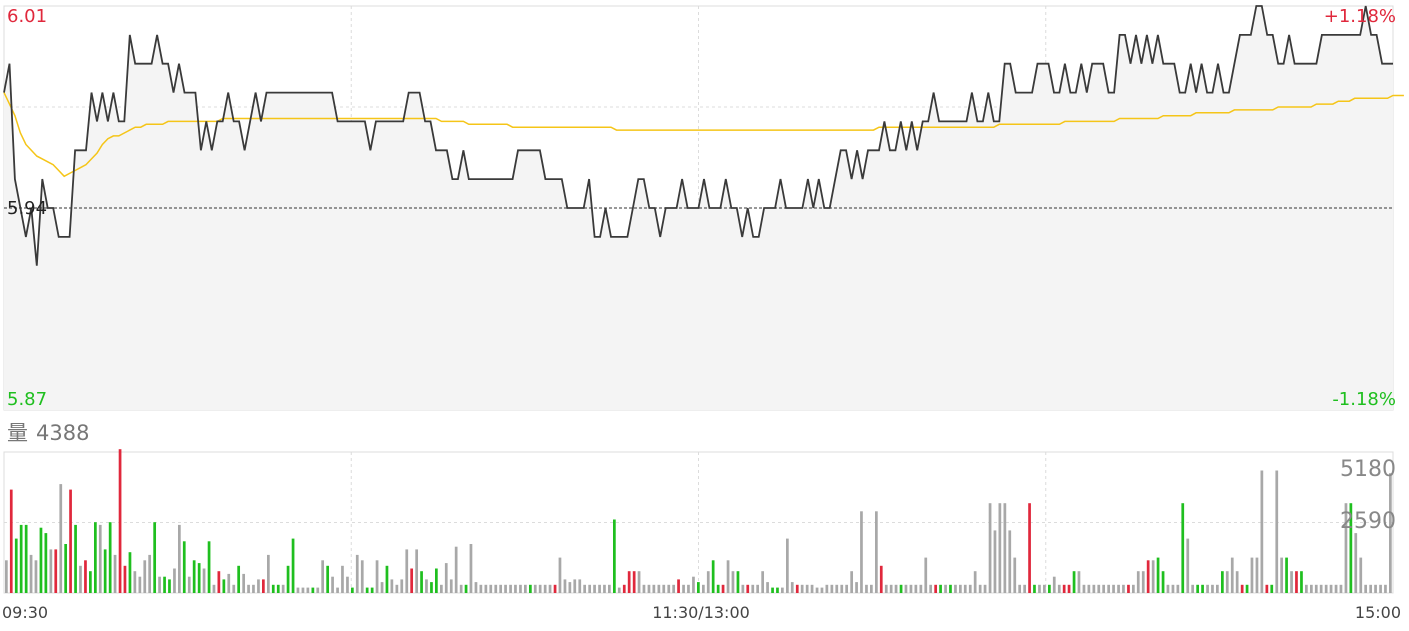 The image size is (1409, 631). What do you see at coordinates (1360, 16) in the screenshot?
I see `pct-up-label: +1.18%` at bounding box center [1360, 16].